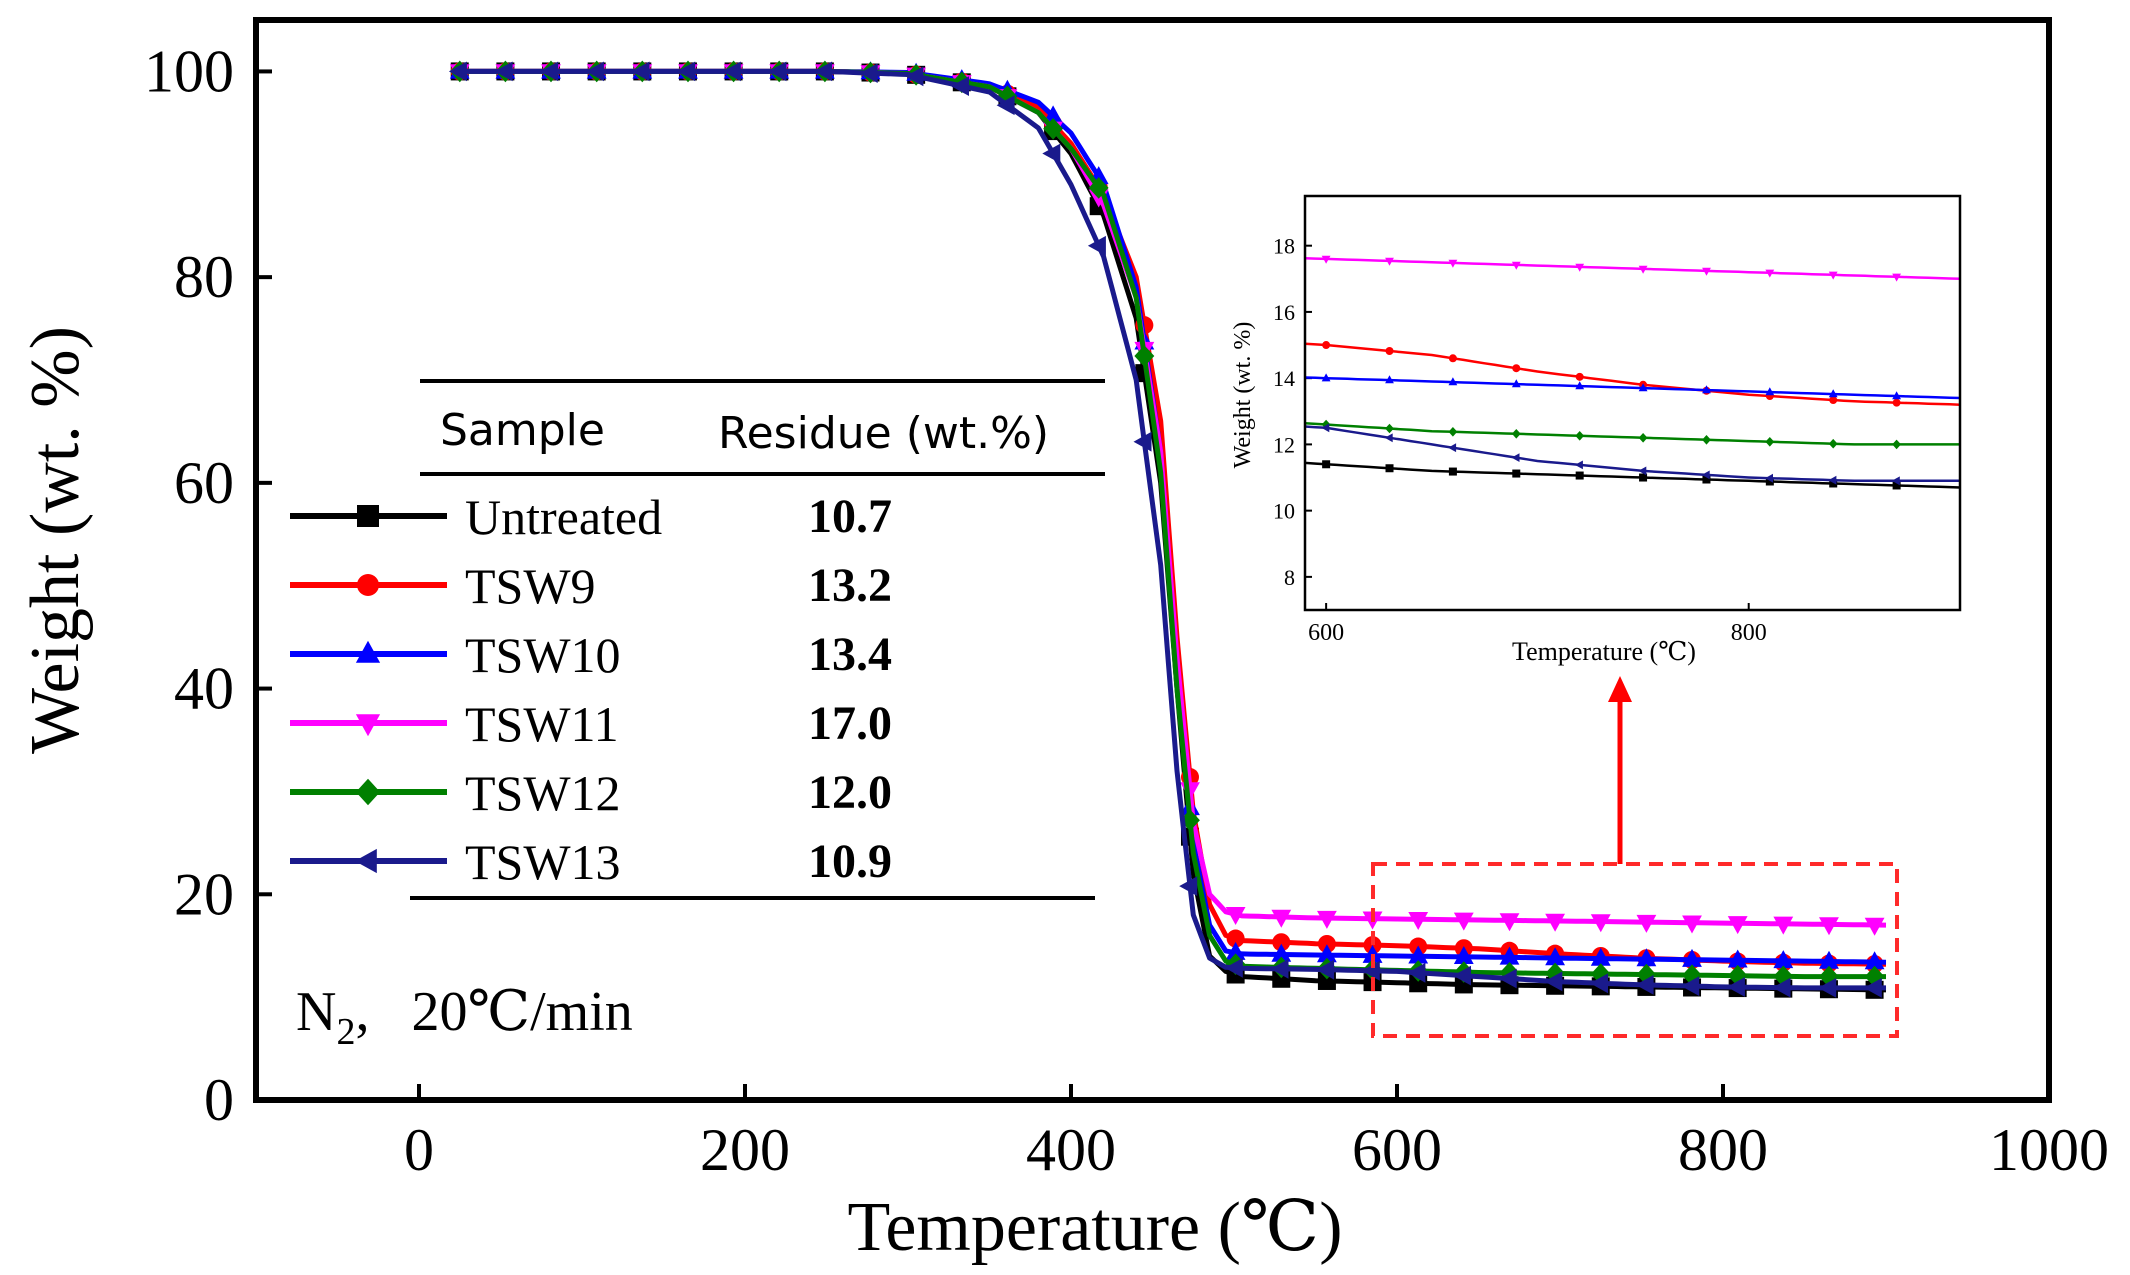 The width and height of the screenshot is (2130, 1275). I want to click on x-tick-label: 600, so click(1397, 1150).